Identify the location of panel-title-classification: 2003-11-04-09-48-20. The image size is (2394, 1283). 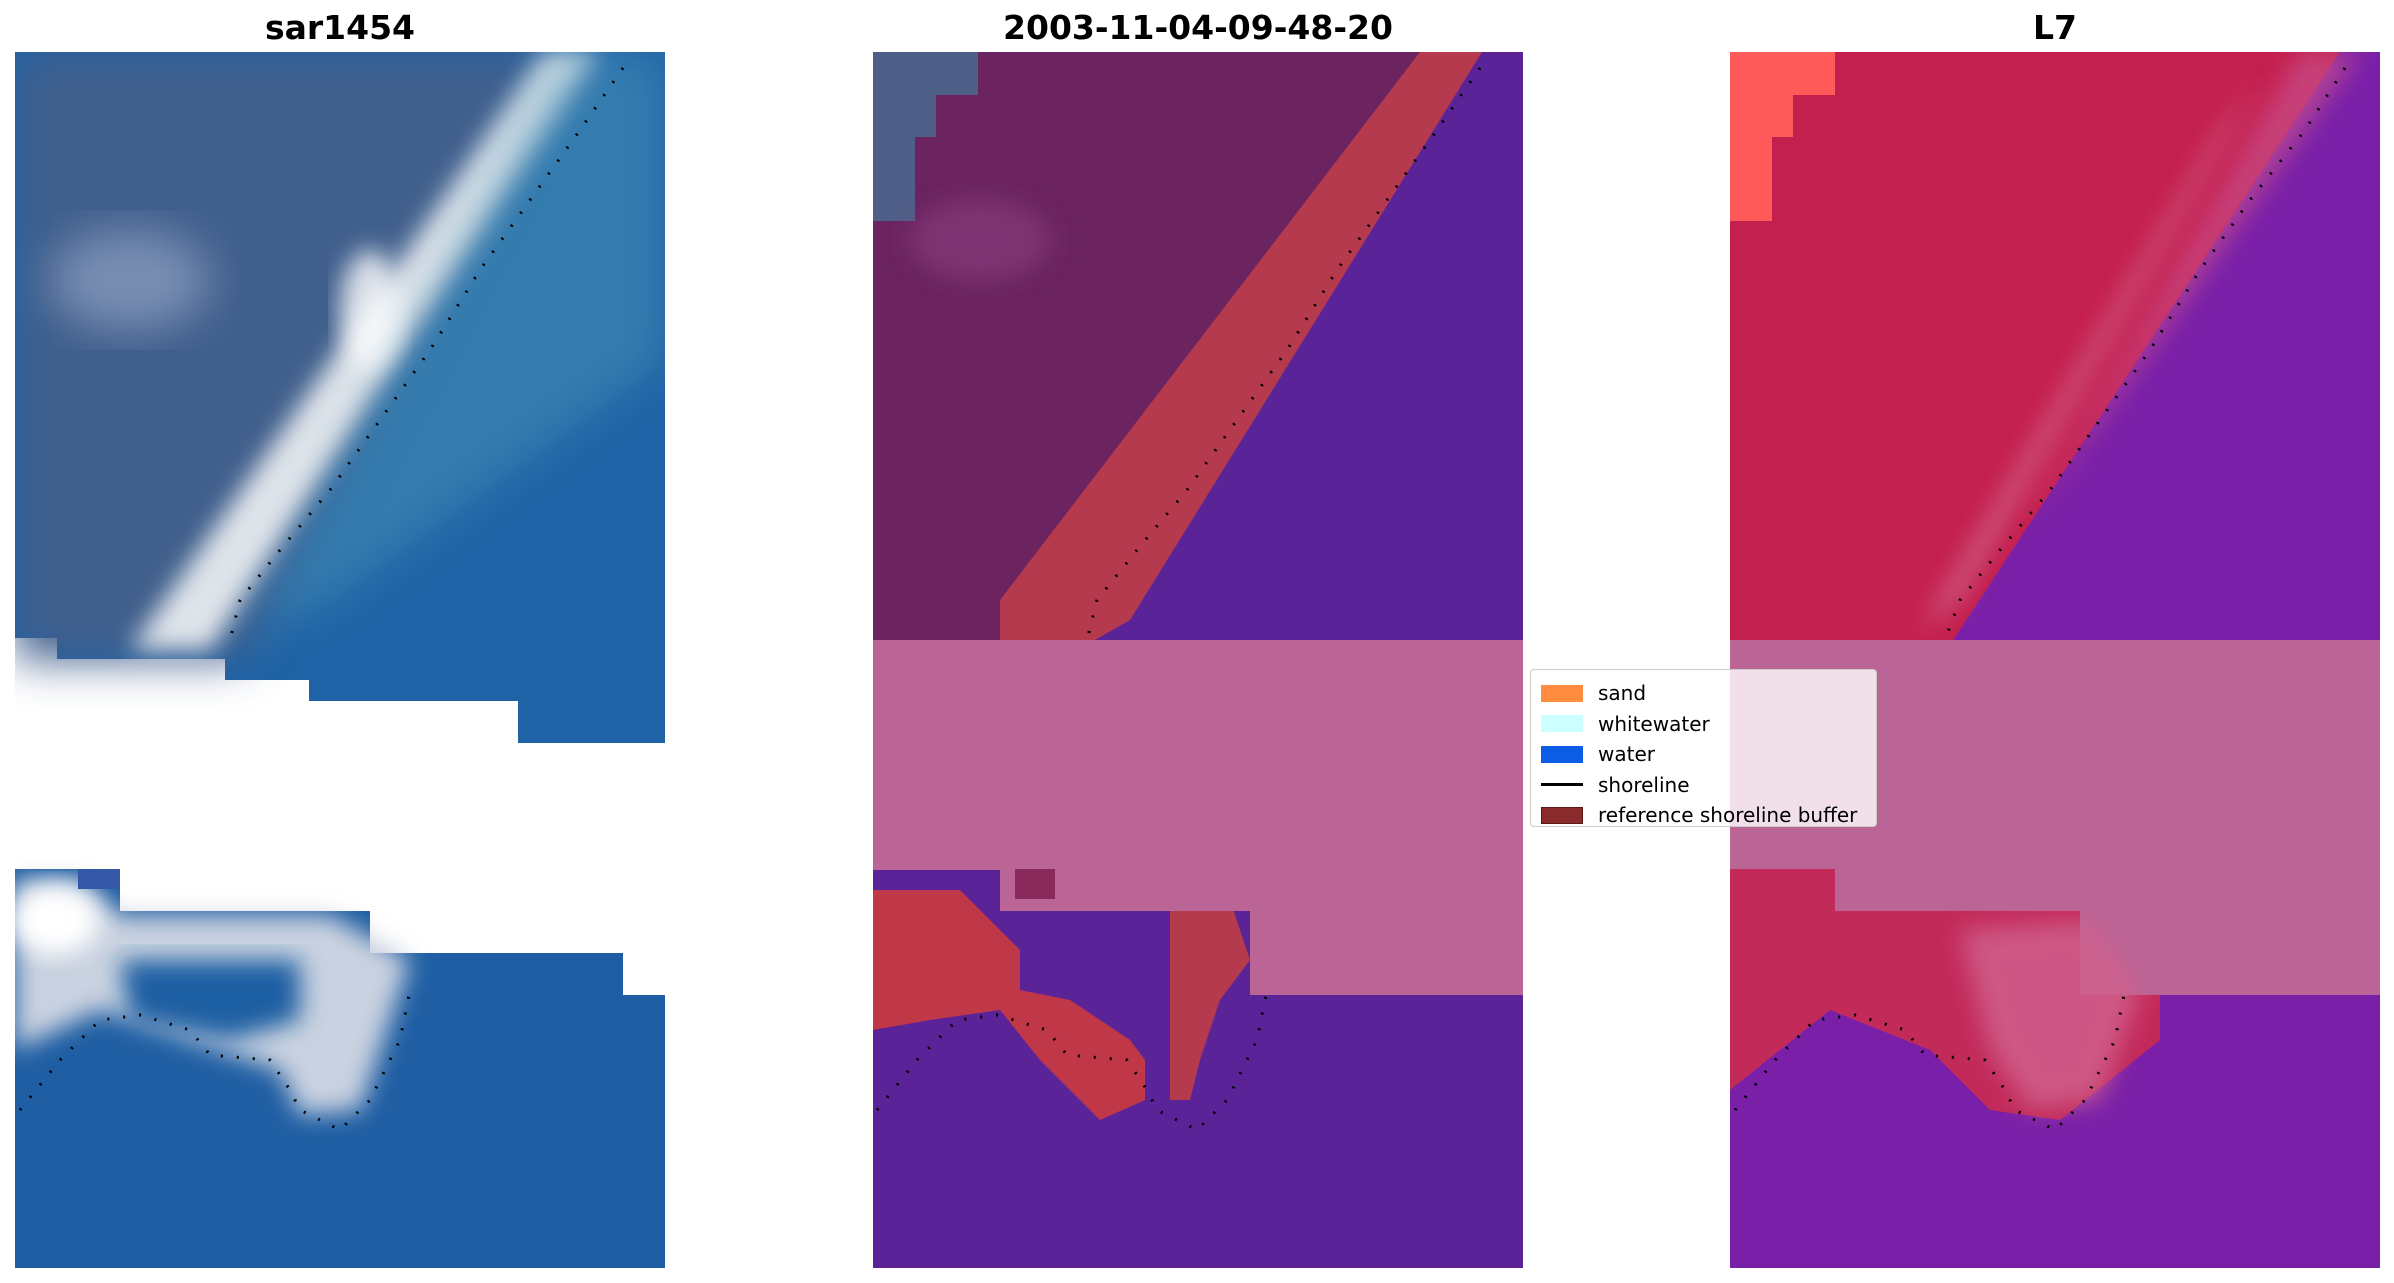
(1198, 27).